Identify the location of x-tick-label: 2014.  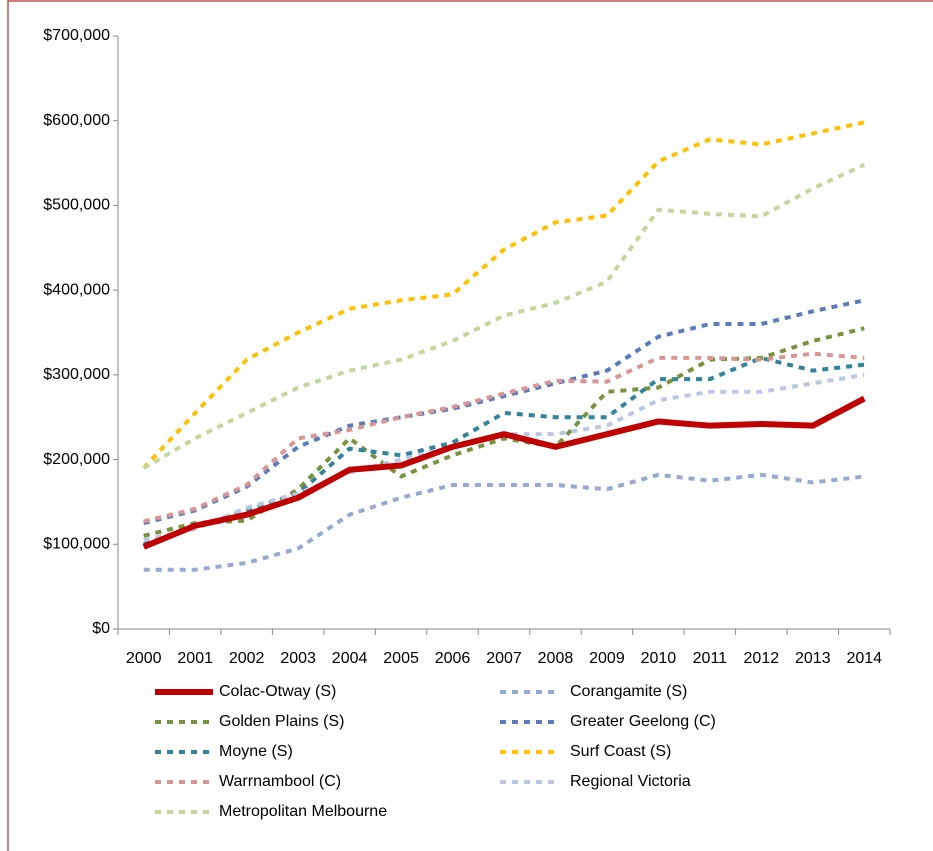
(864, 658).